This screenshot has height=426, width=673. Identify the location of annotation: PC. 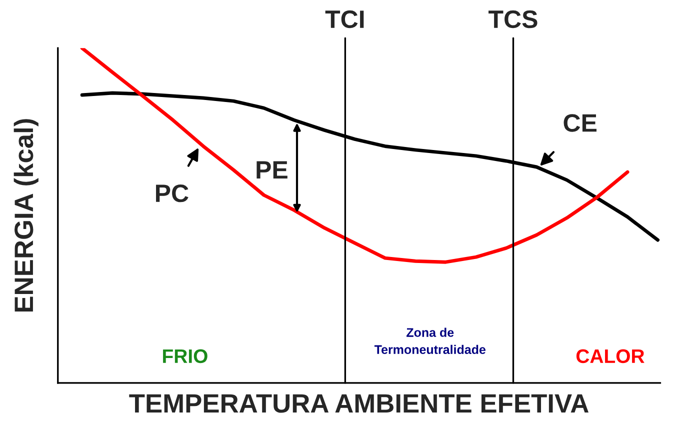
(172, 193).